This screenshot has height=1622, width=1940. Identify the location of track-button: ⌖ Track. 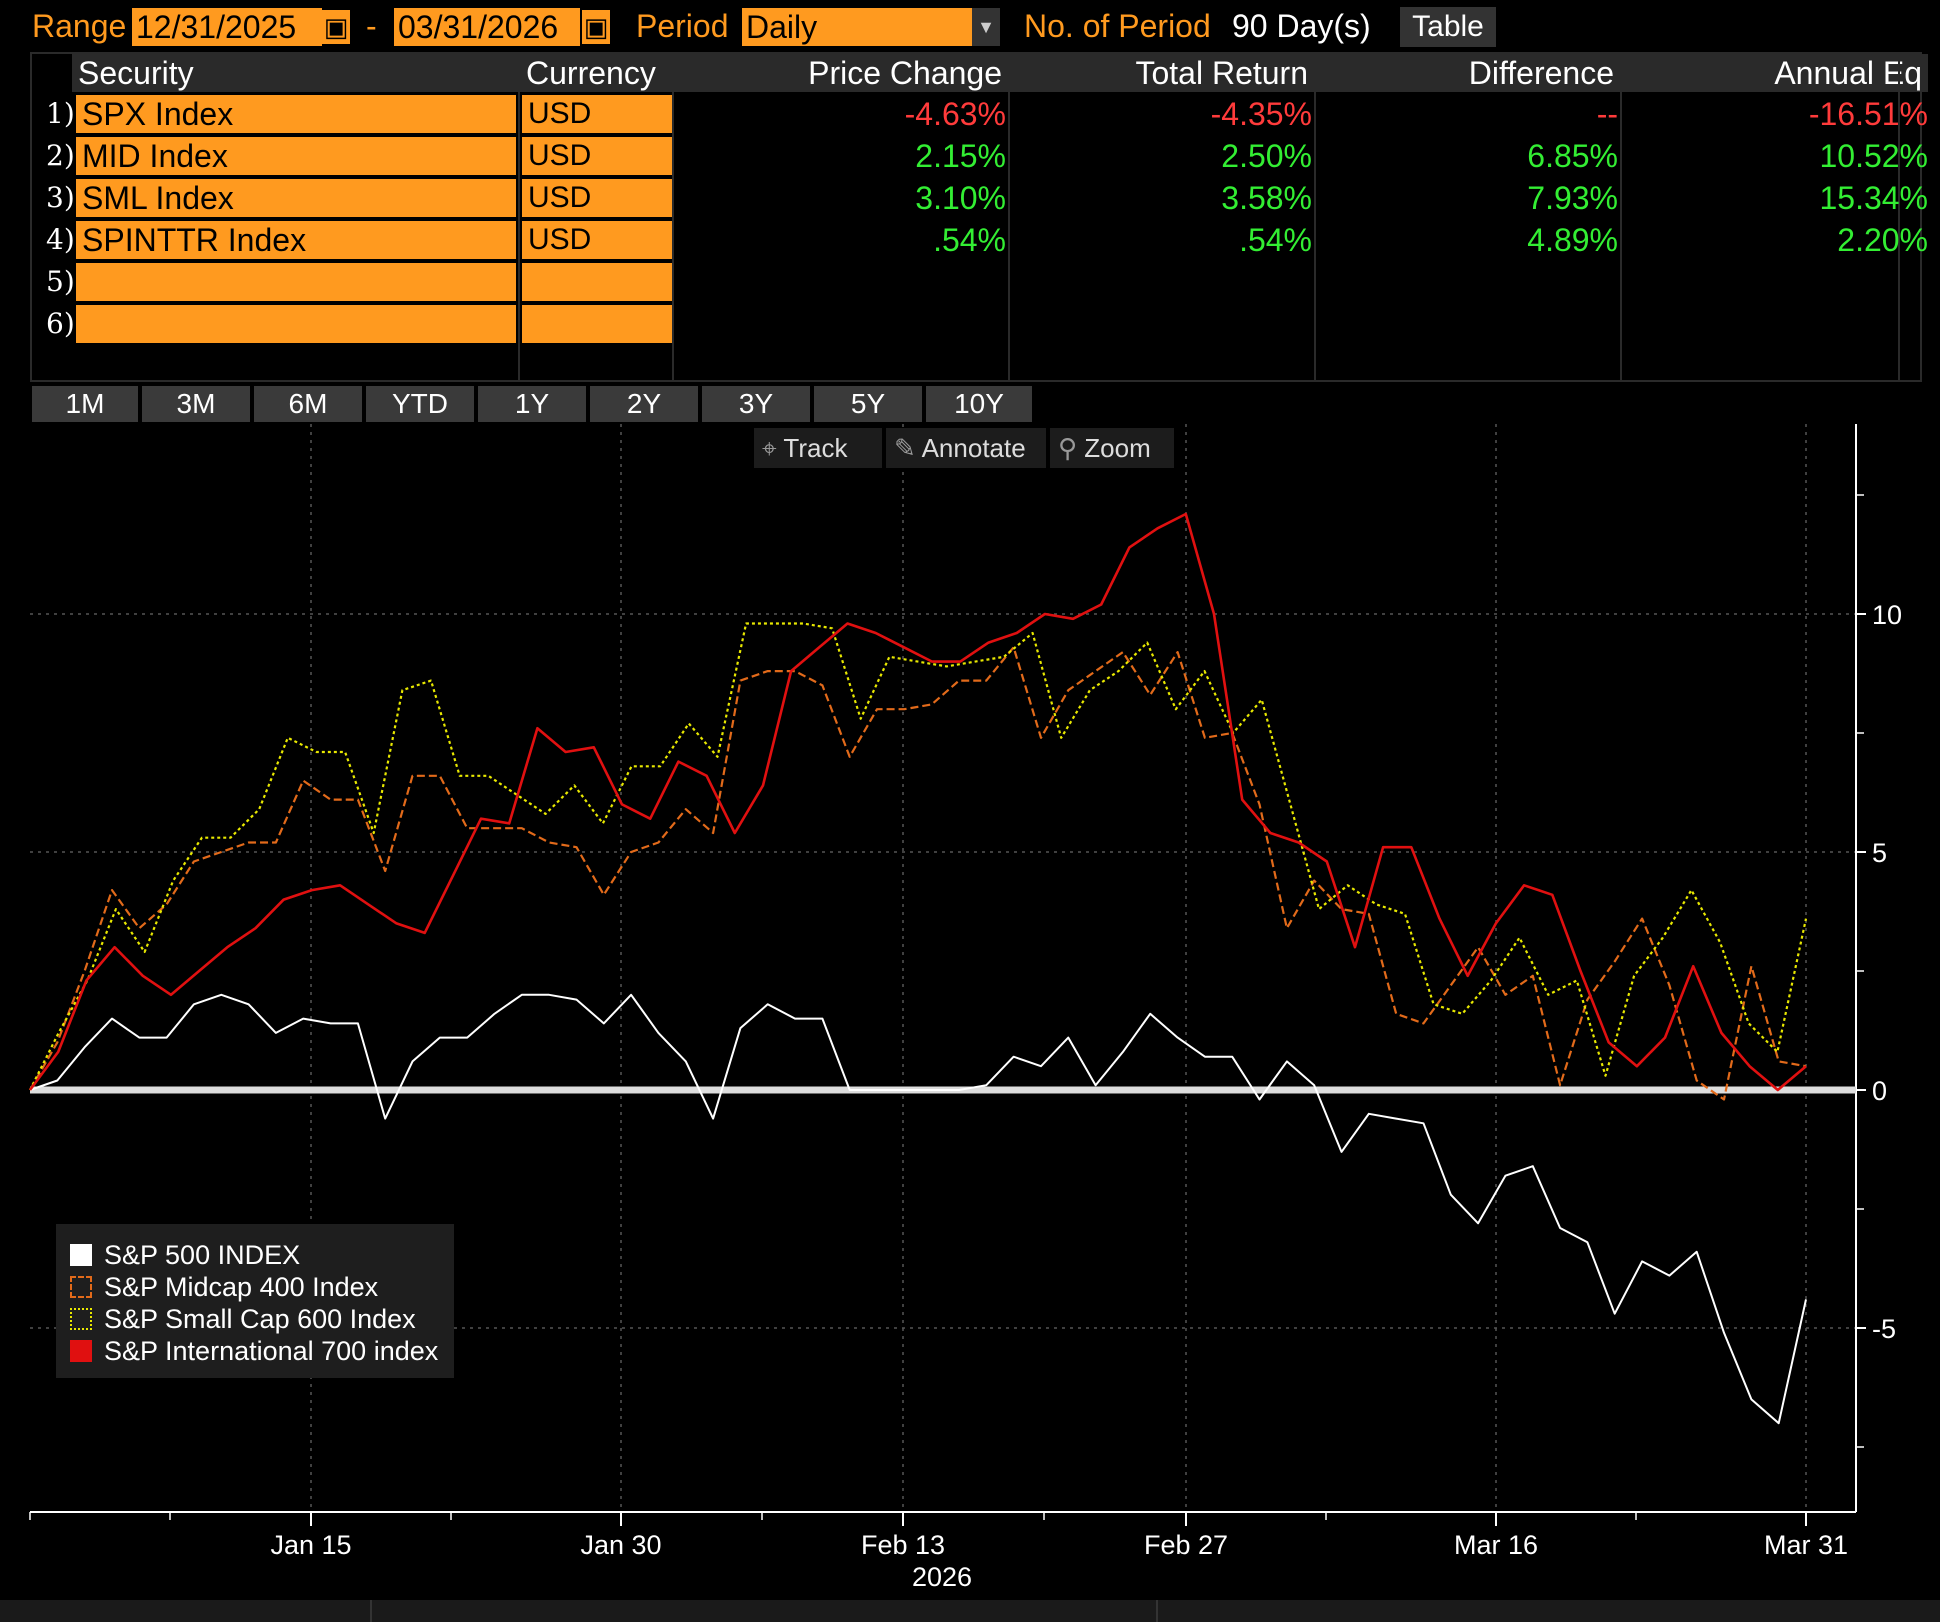
(818, 448).